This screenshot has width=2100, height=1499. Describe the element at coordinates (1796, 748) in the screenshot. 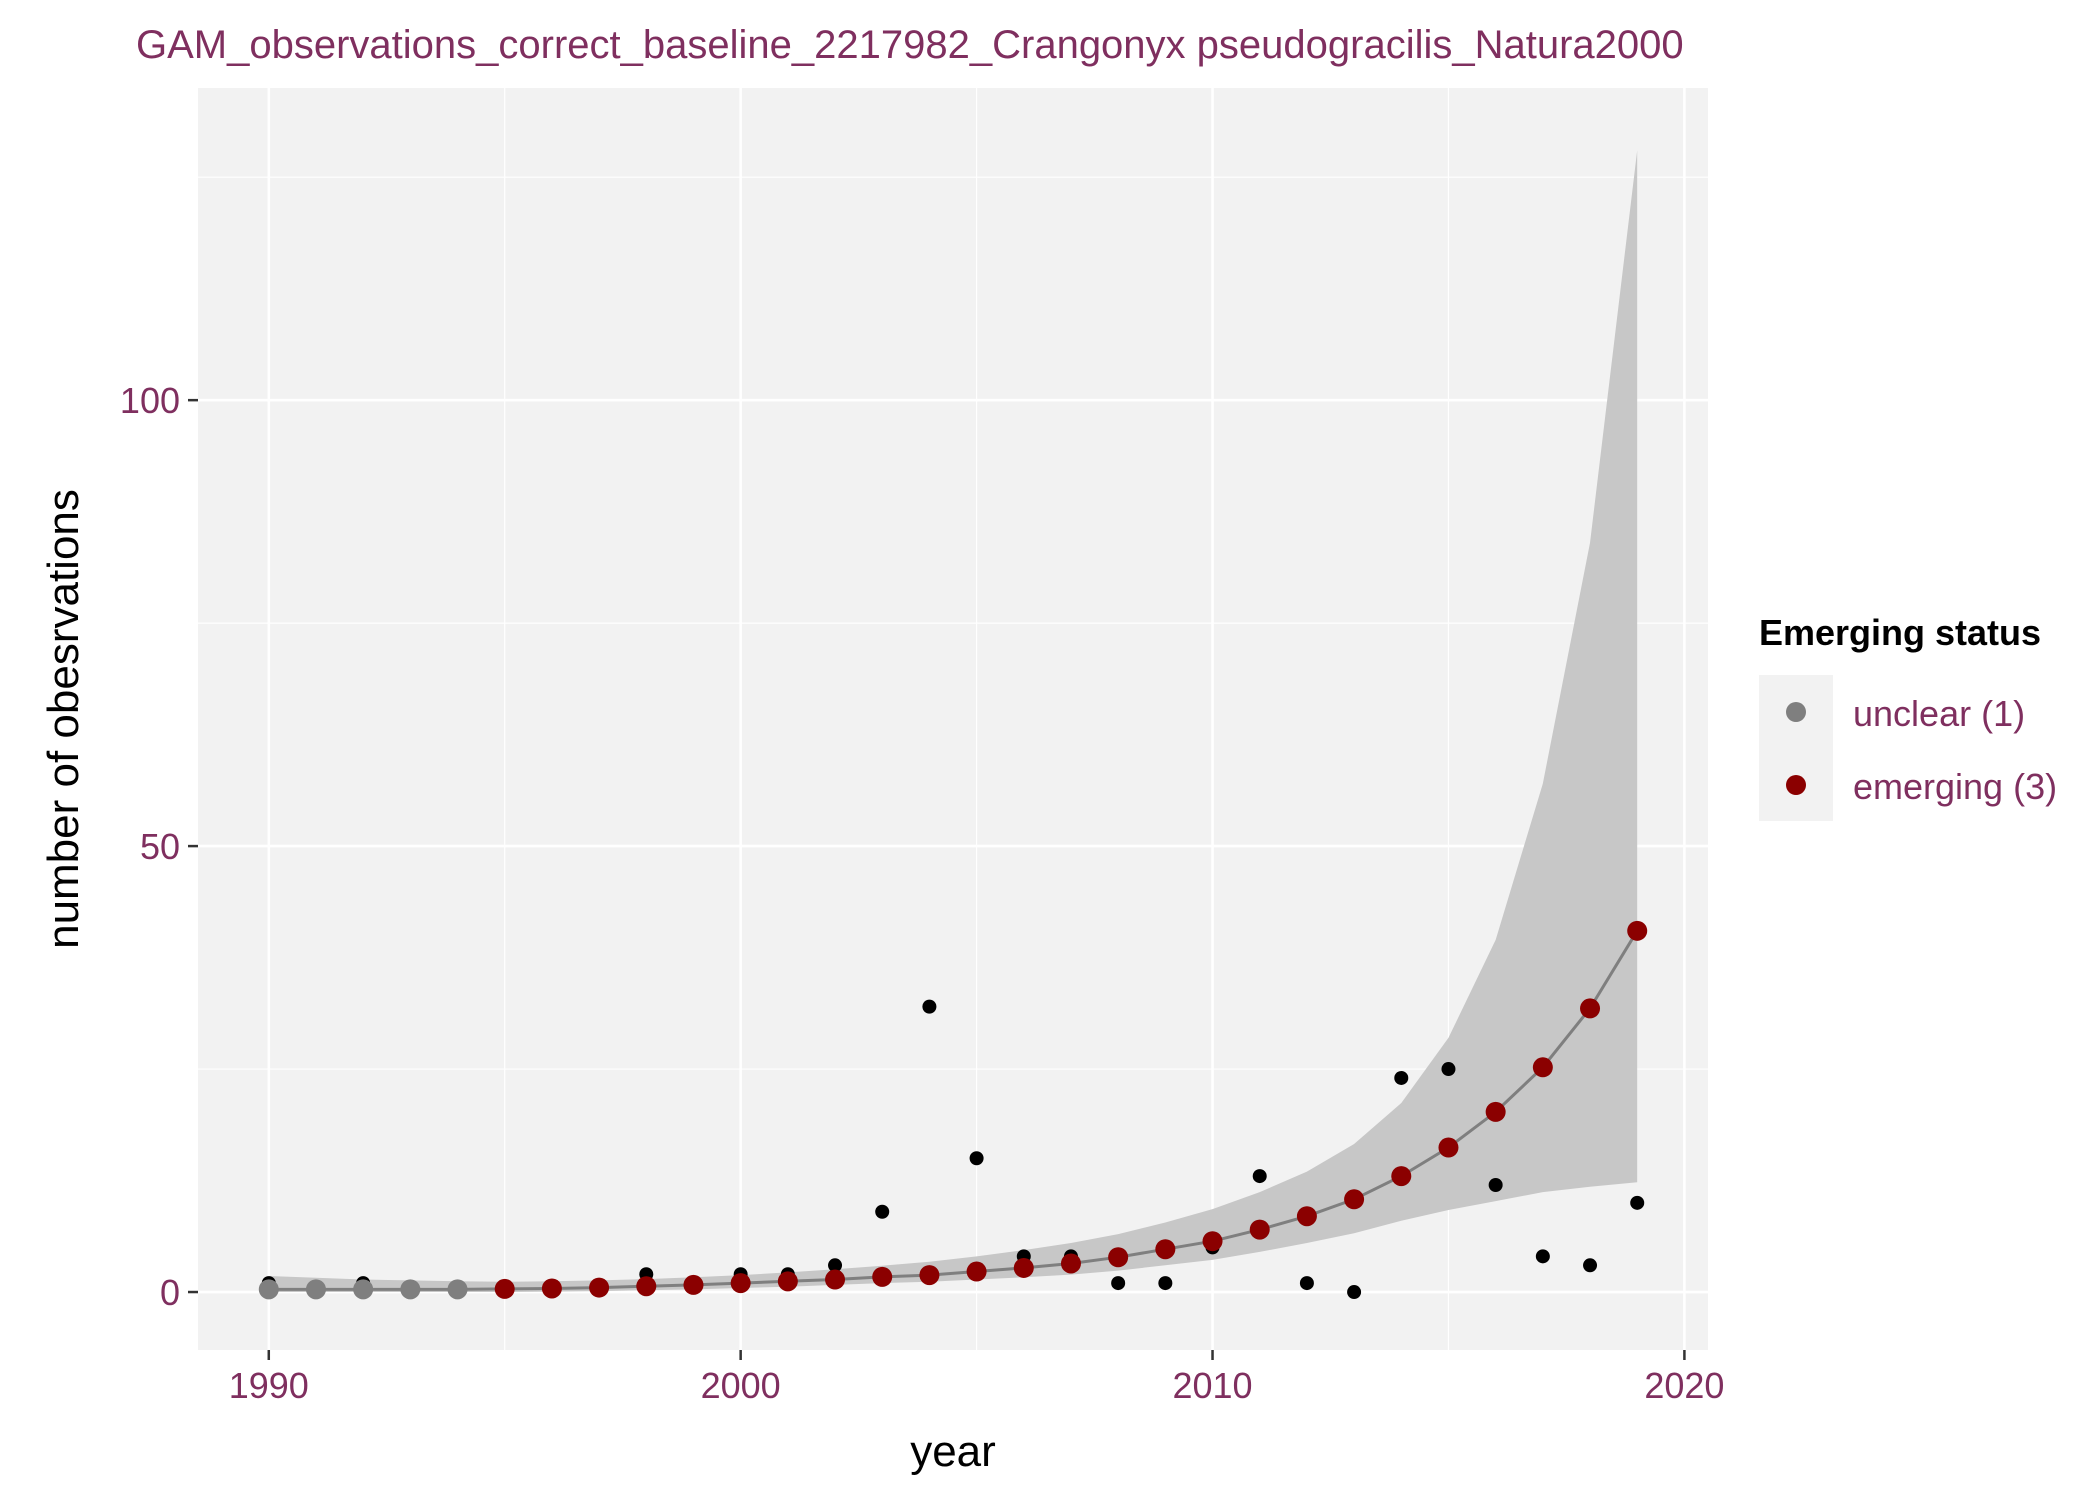

I see `legend-key-background` at that location.